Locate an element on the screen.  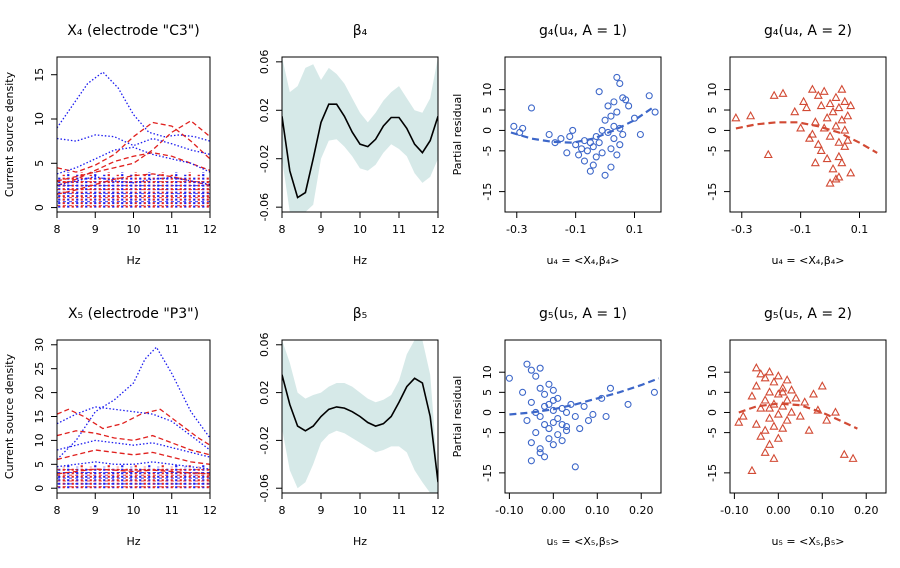
y-axis-label: Partial residual is located at coordinates (457, 135).